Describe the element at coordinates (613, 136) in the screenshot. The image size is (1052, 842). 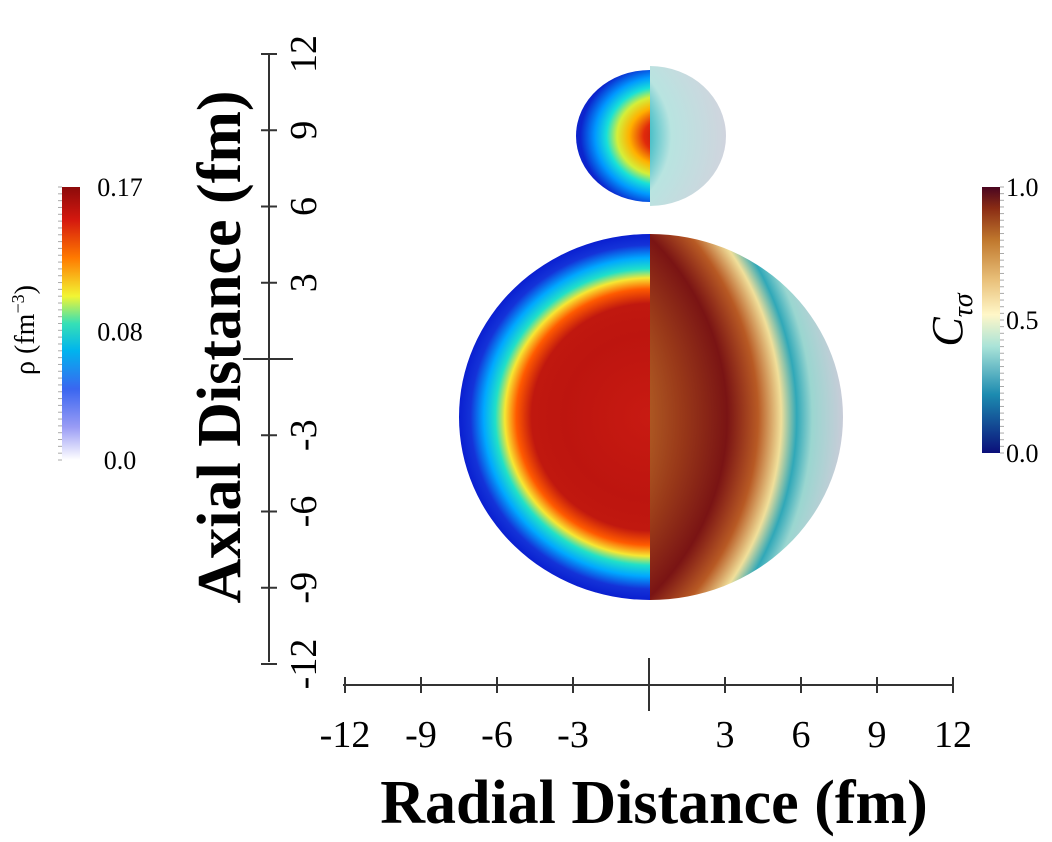
I see `light-fragment-density` at that location.